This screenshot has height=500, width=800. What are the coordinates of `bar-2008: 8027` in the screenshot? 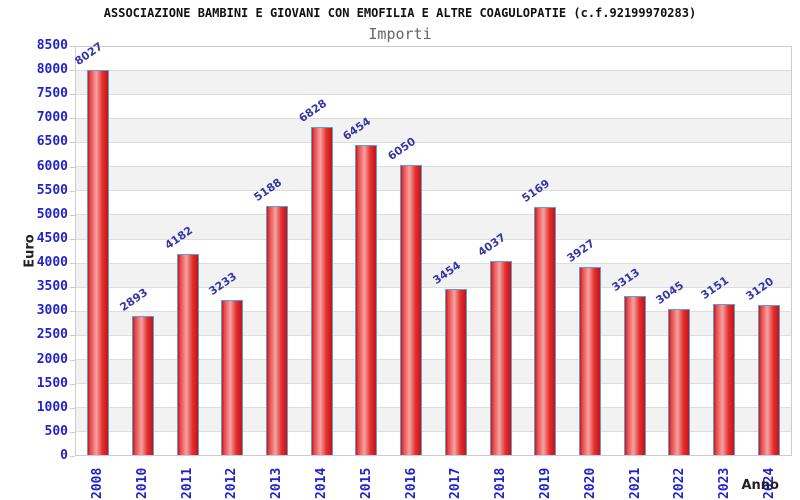 It's located at (91, 247).